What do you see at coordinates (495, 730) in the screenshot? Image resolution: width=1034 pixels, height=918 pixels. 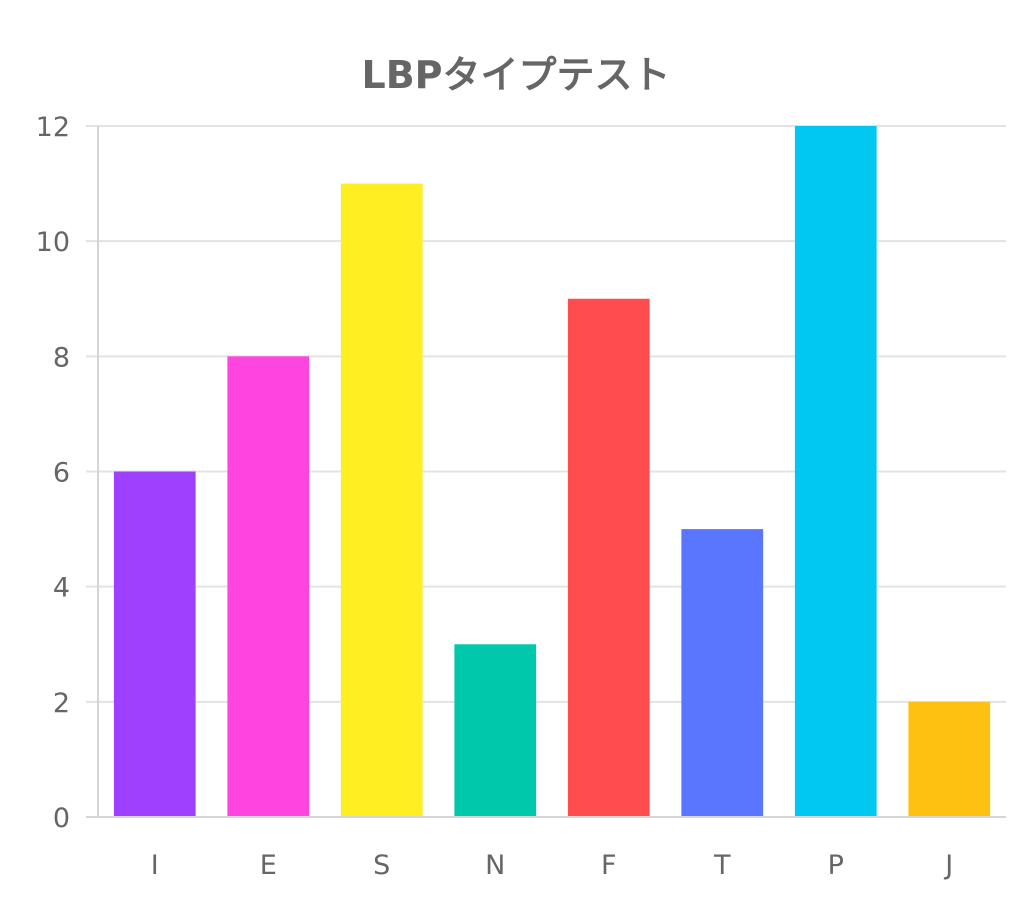 I see `bar-N` at bounding box center [495, 730].